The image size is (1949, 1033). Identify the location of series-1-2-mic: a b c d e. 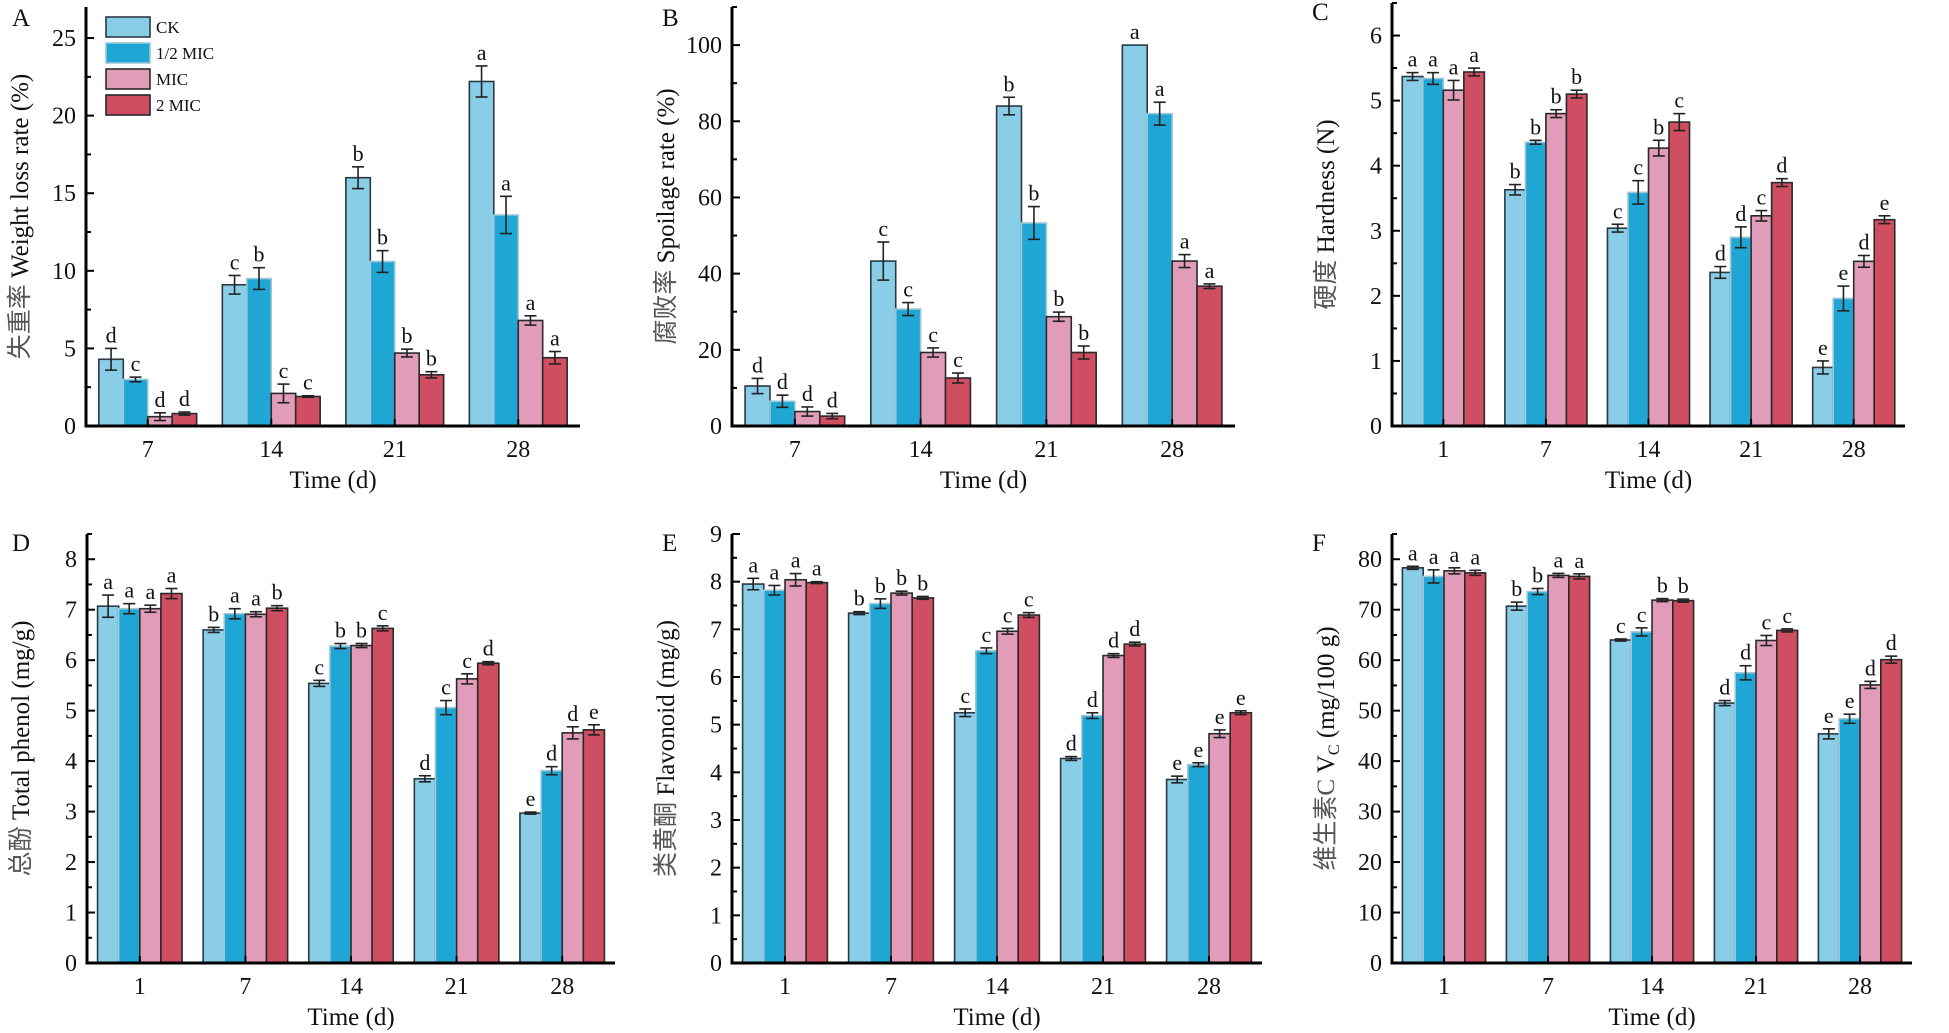
(986, 761).